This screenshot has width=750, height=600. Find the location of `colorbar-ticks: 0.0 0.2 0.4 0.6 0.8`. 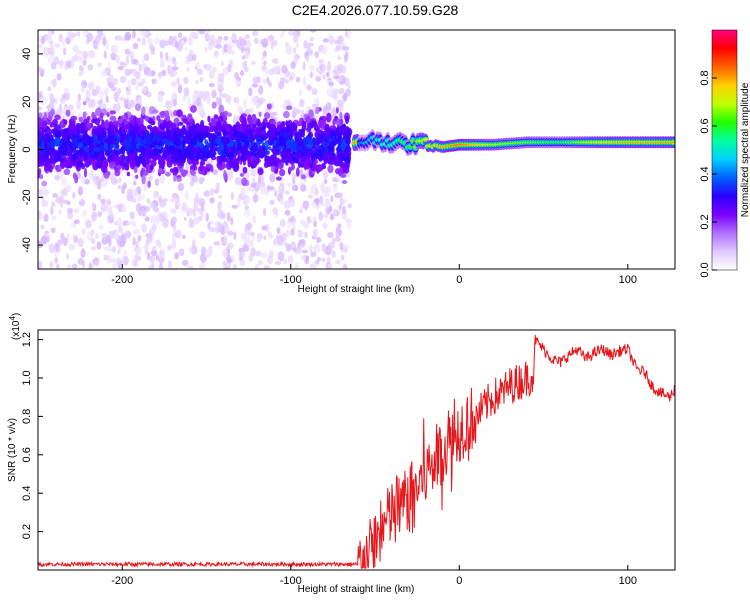

colorbar-ticks: 0.0 0.2 0.4 0.6 0.8 is located at coordinates (708, 174).